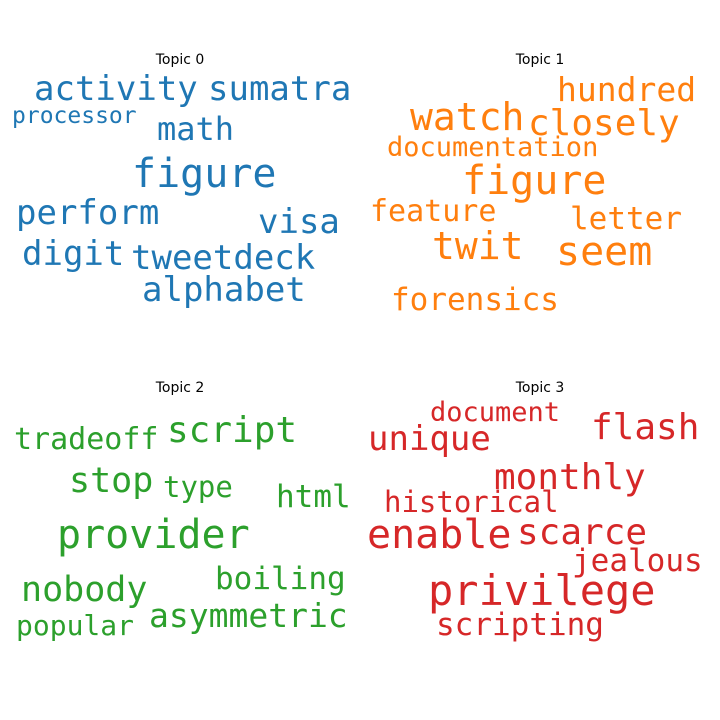  What do you see at coordinates (471, 502) in the screenshot?
I see `word-historical: historical` at bounding box center [471, 502].